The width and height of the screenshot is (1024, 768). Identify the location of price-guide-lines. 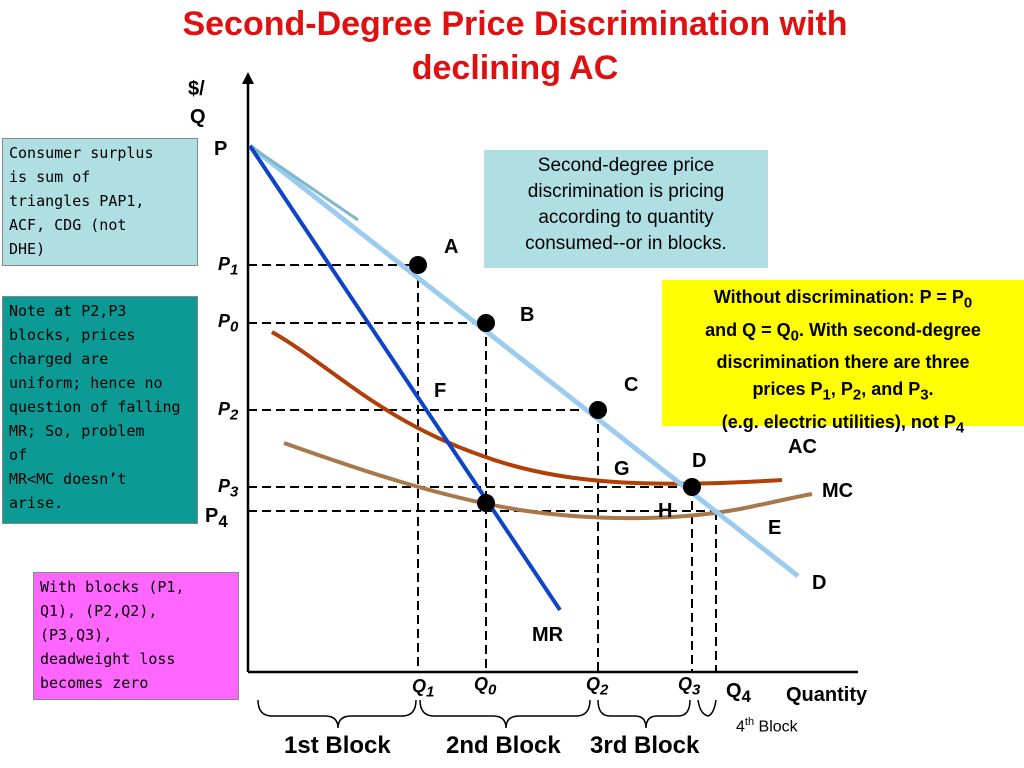
(482, 388).